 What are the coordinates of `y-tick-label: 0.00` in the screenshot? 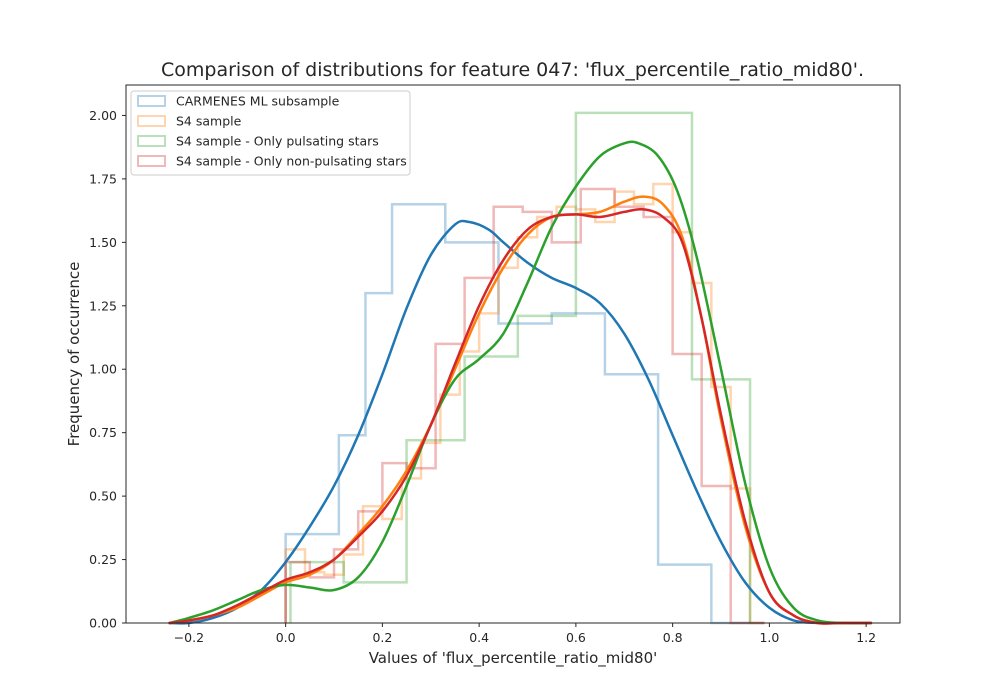 It's located at (103, 623).